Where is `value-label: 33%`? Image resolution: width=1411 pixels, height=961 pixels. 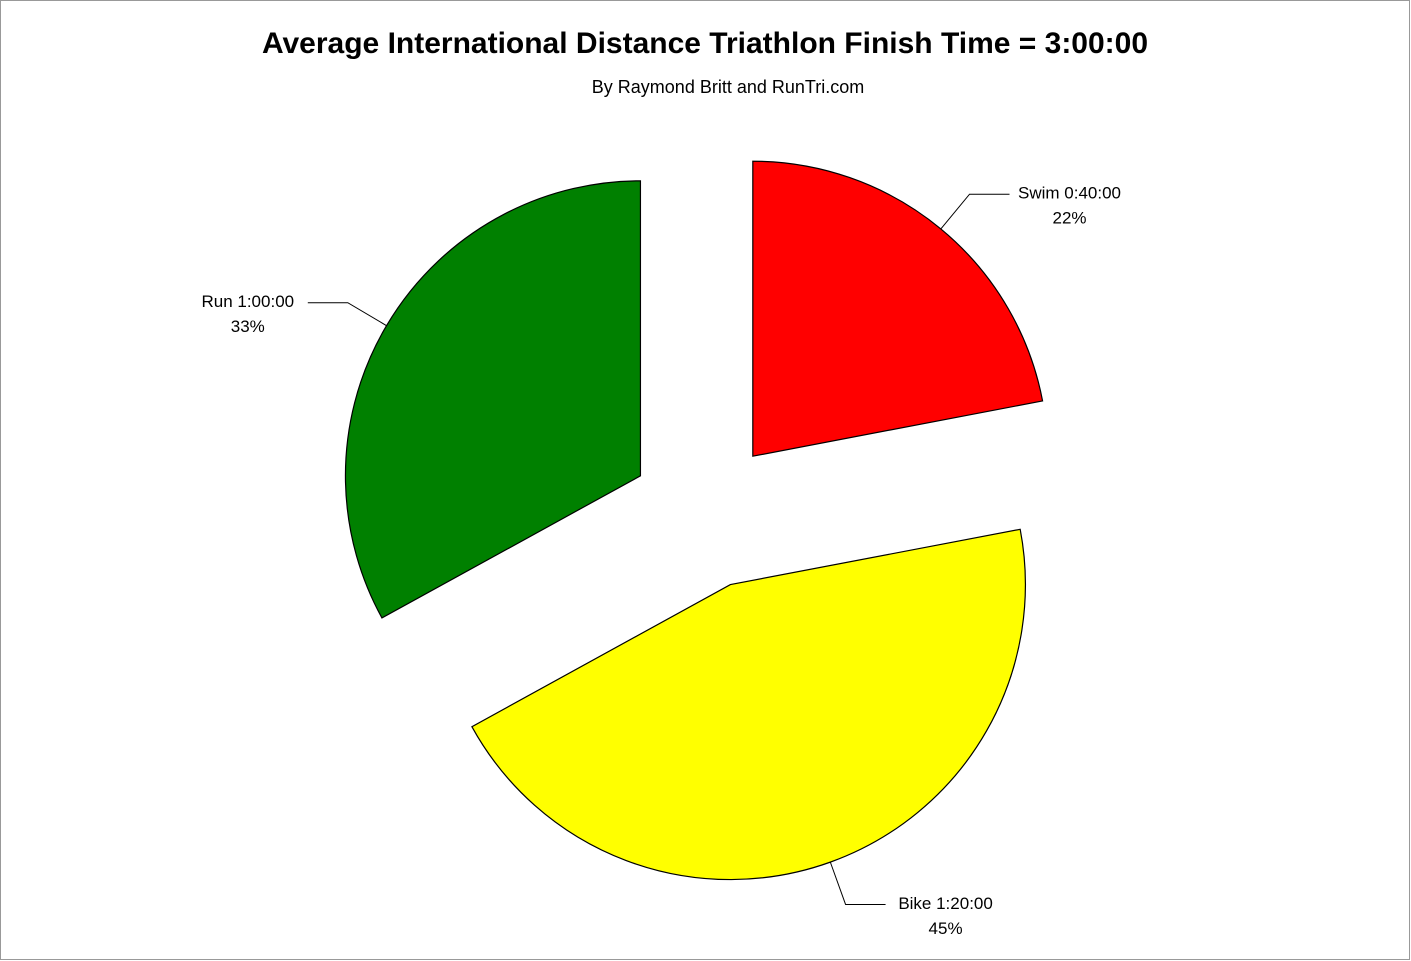
value-label: 33% is located at coordinates (248, 326).